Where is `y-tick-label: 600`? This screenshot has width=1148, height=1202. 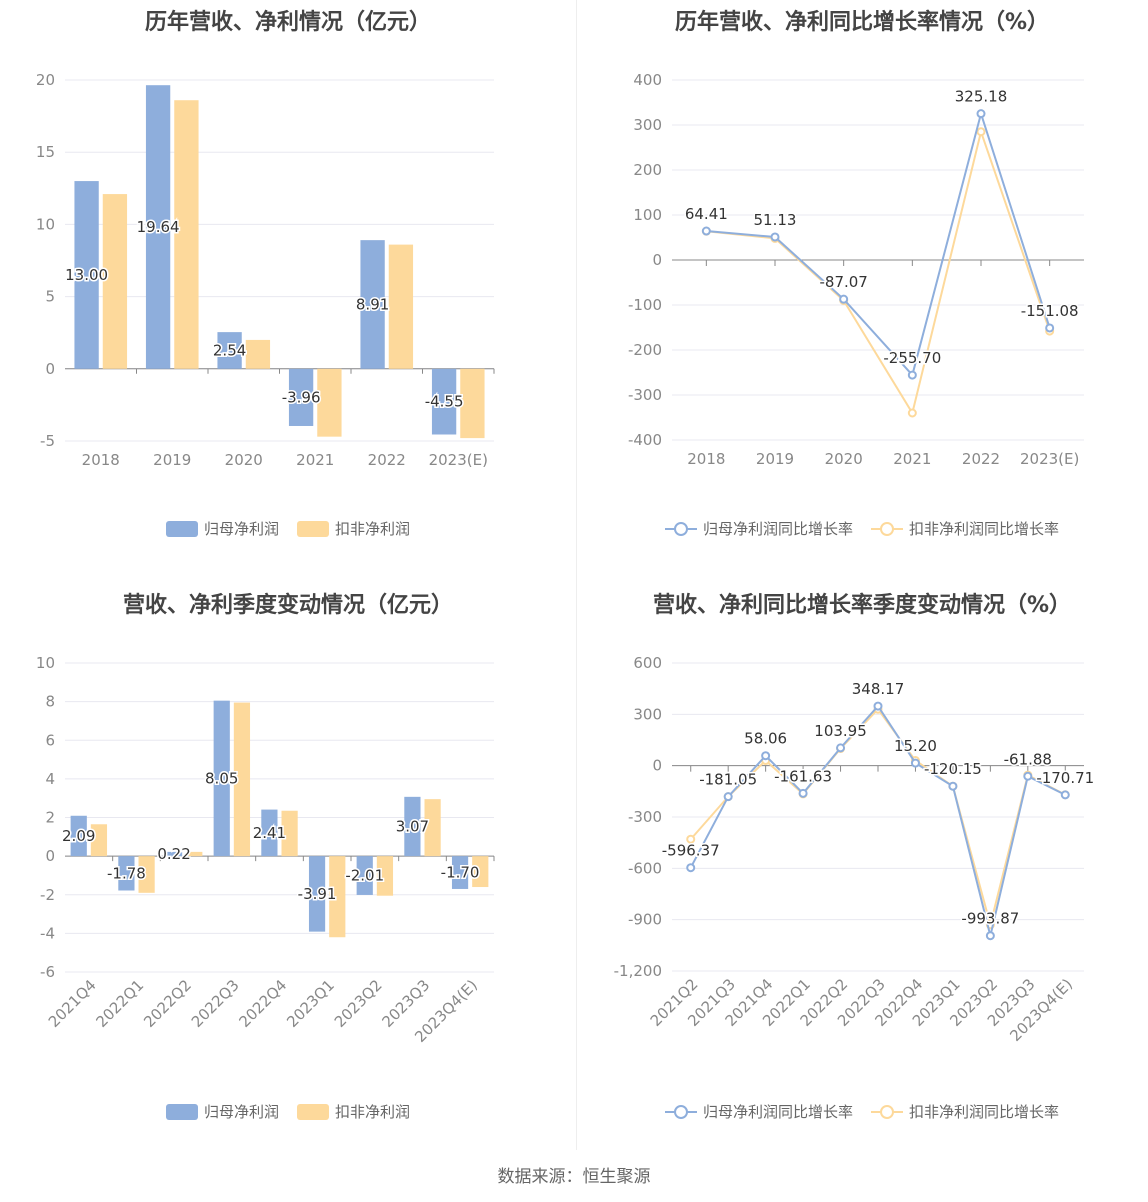 y-tick-label: 600 is located at coordinates (647, 663).